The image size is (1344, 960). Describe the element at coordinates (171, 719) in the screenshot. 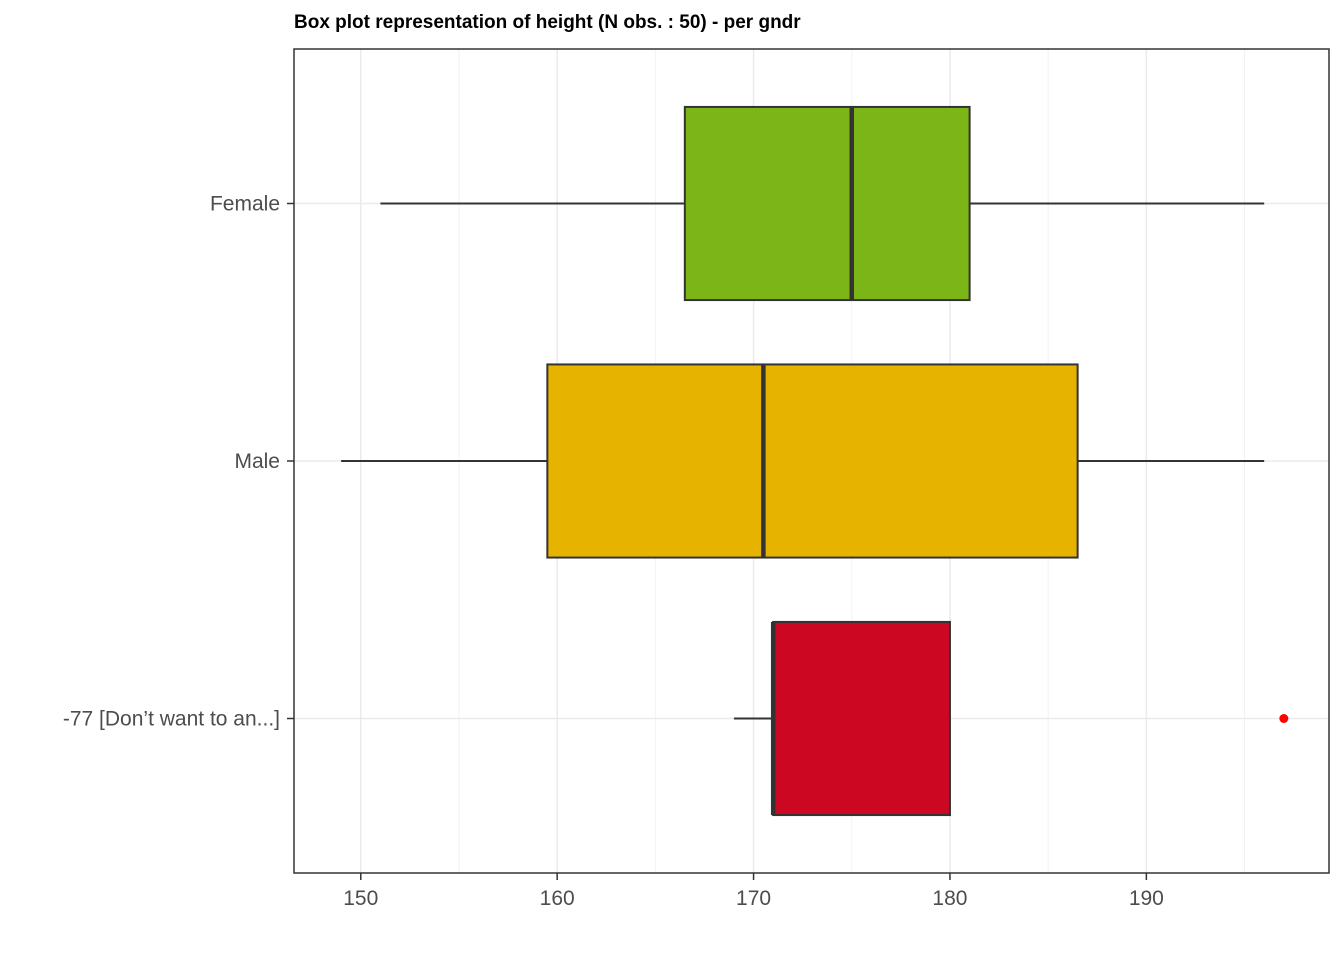

I see `y-tick-label: -77 [Don’t want to an...]` at that location.